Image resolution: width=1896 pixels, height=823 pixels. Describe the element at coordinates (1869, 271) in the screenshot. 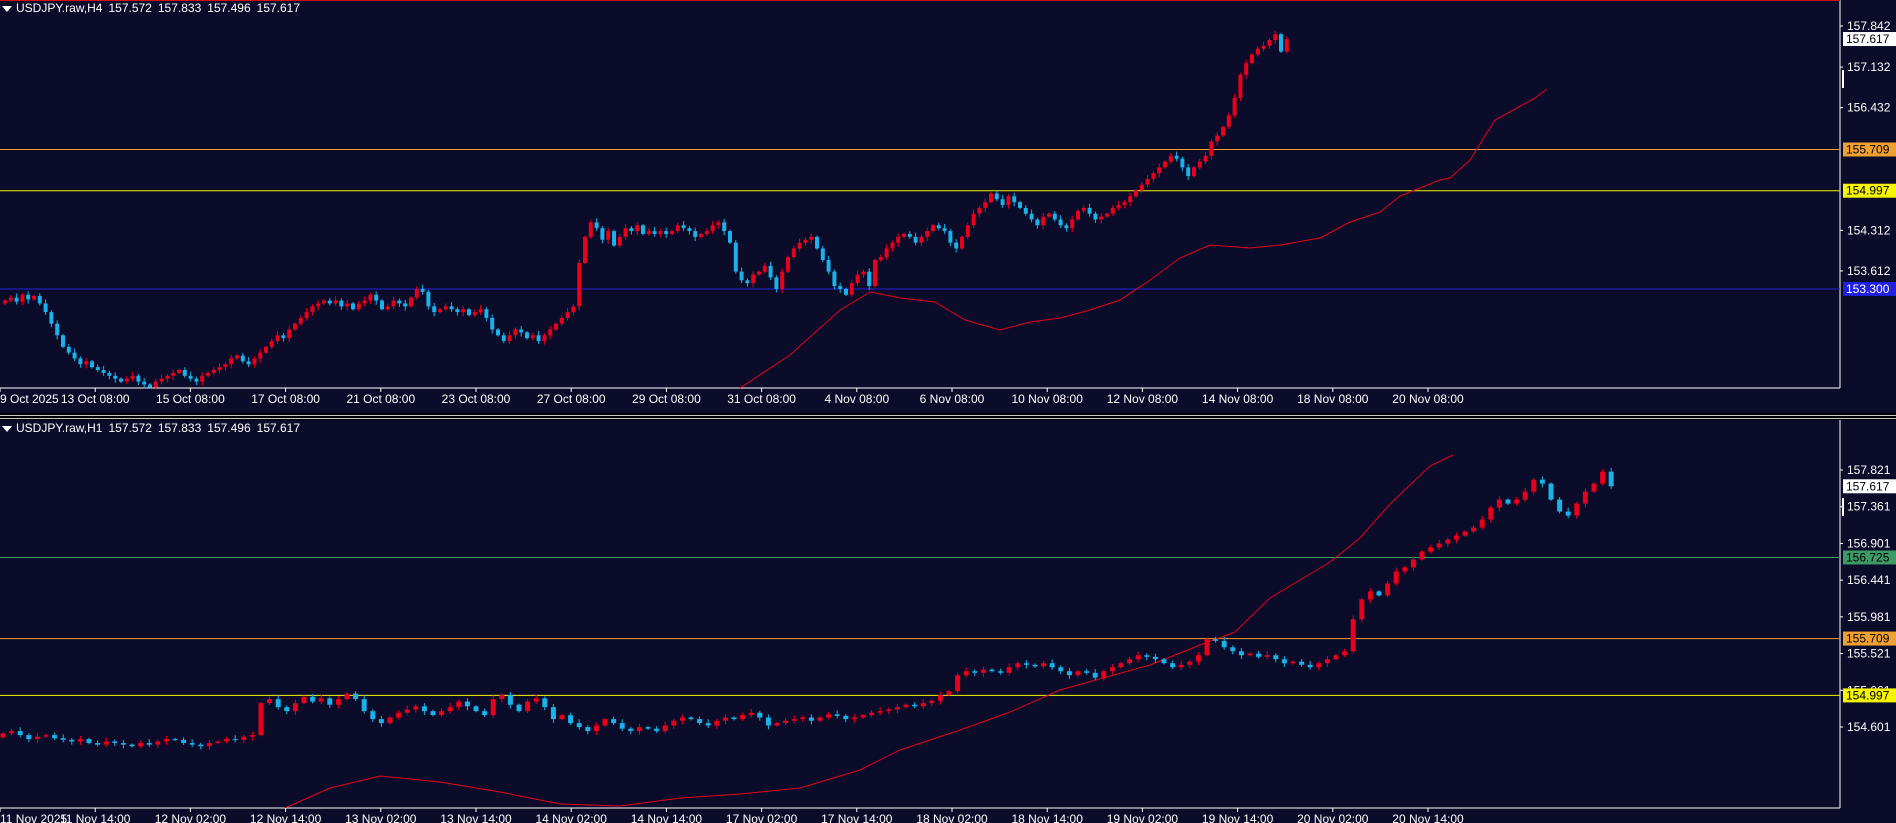

I see `h4-price-label: 153.612` at that location.